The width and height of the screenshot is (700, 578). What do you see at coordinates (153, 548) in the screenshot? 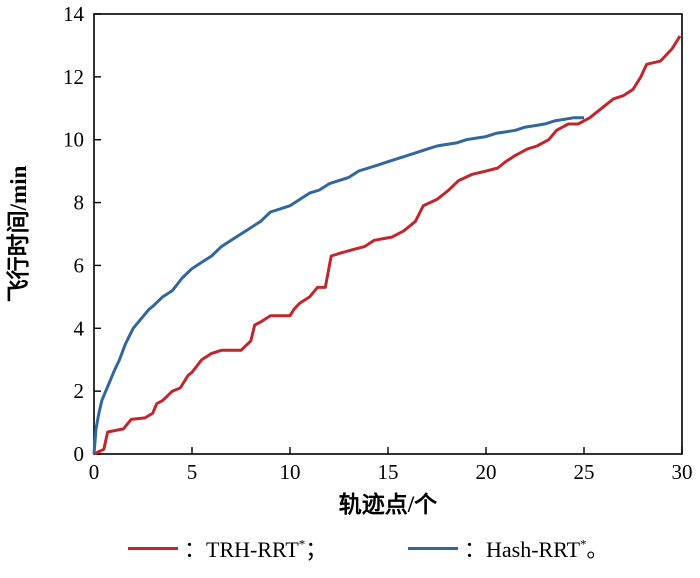
I see `legend-line-trh-rrt` at bounding box center [153, 548].